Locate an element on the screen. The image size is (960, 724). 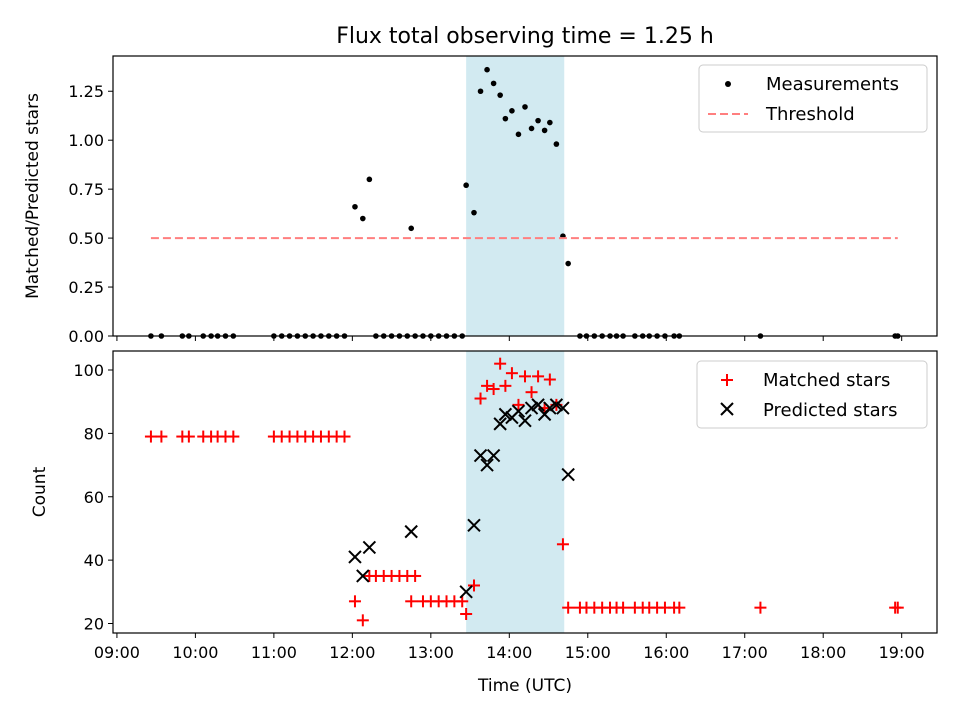
bottom-legend-frame is located at coordinates (812, 394).